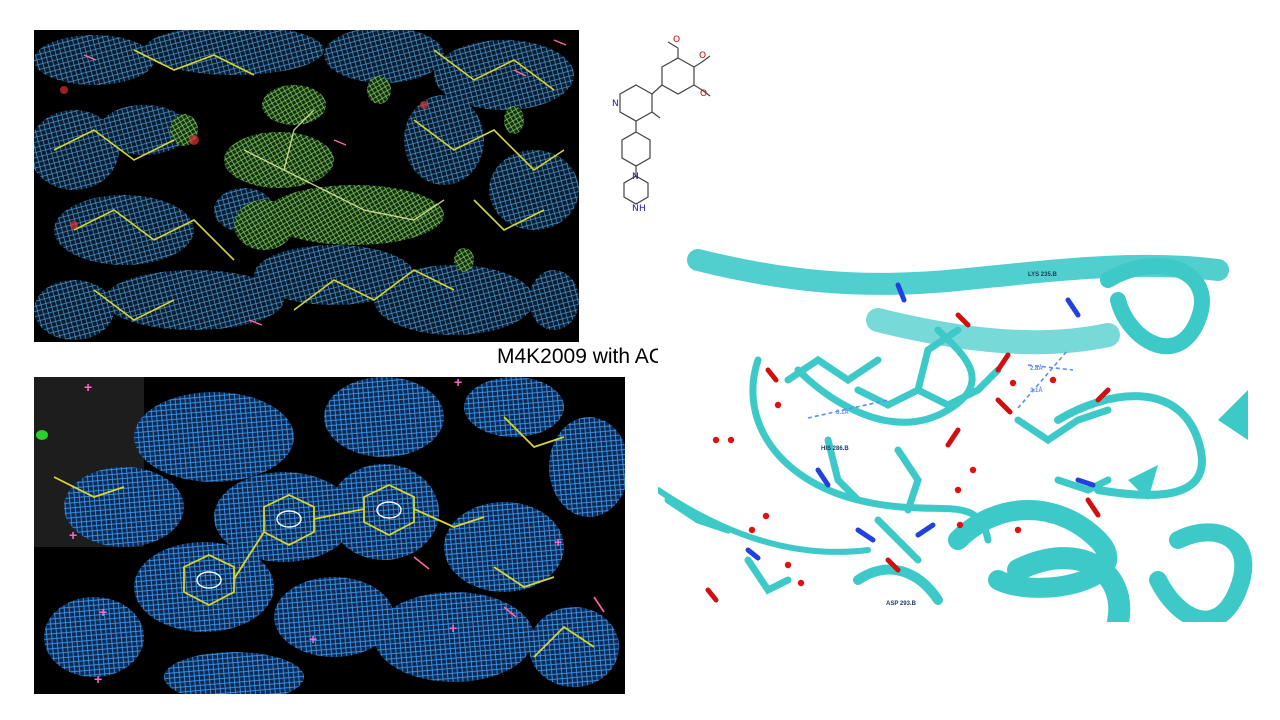 This screenshot has height=720, width=1280. Describe the element at coordinates (703, 94) in the screenshot. I see `atom-label-oxygen-3: O` at that location.